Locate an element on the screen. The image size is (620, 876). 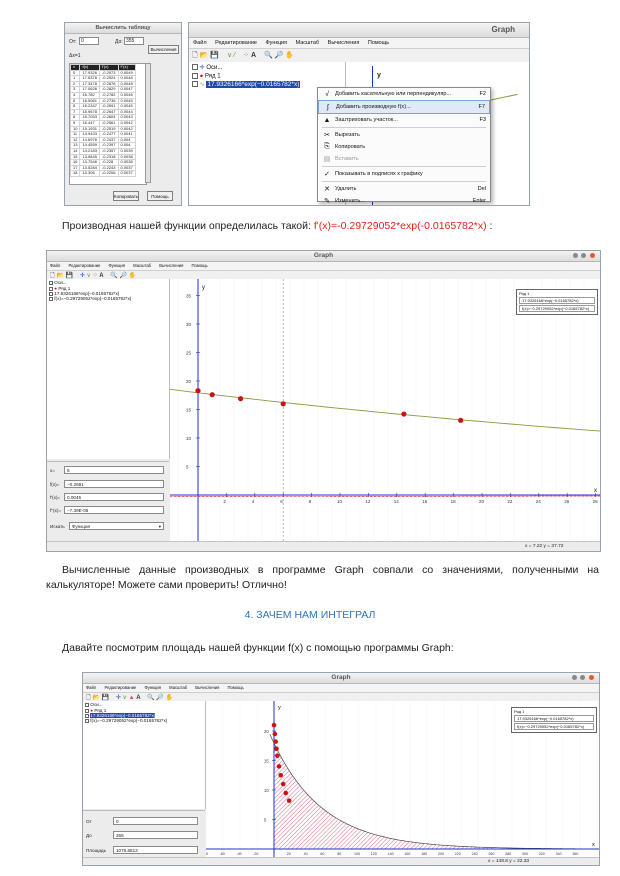
table-cell: 15.7053 is located at coordinates (89, 117).